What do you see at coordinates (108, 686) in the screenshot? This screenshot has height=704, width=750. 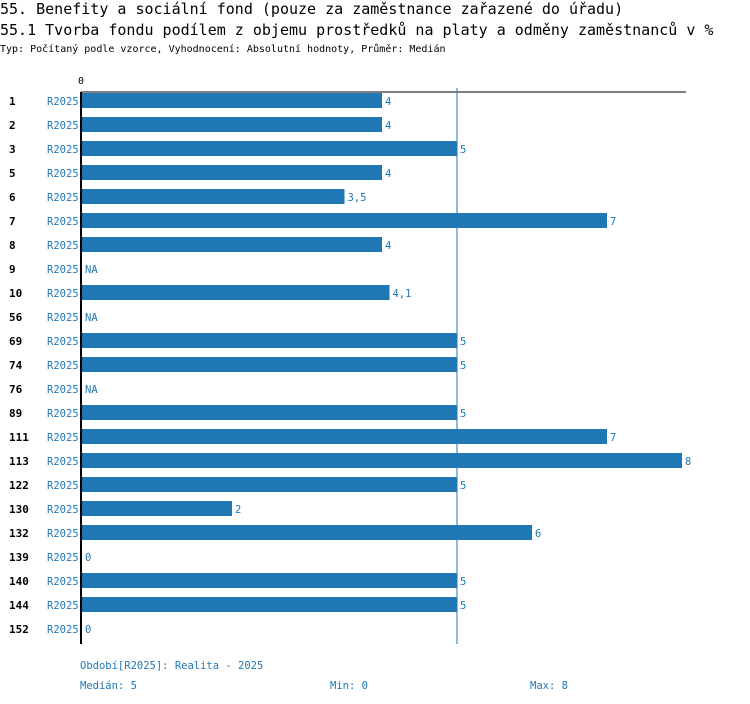 I see `median-stat: Medián: 5` at bounding box center [108, 686].